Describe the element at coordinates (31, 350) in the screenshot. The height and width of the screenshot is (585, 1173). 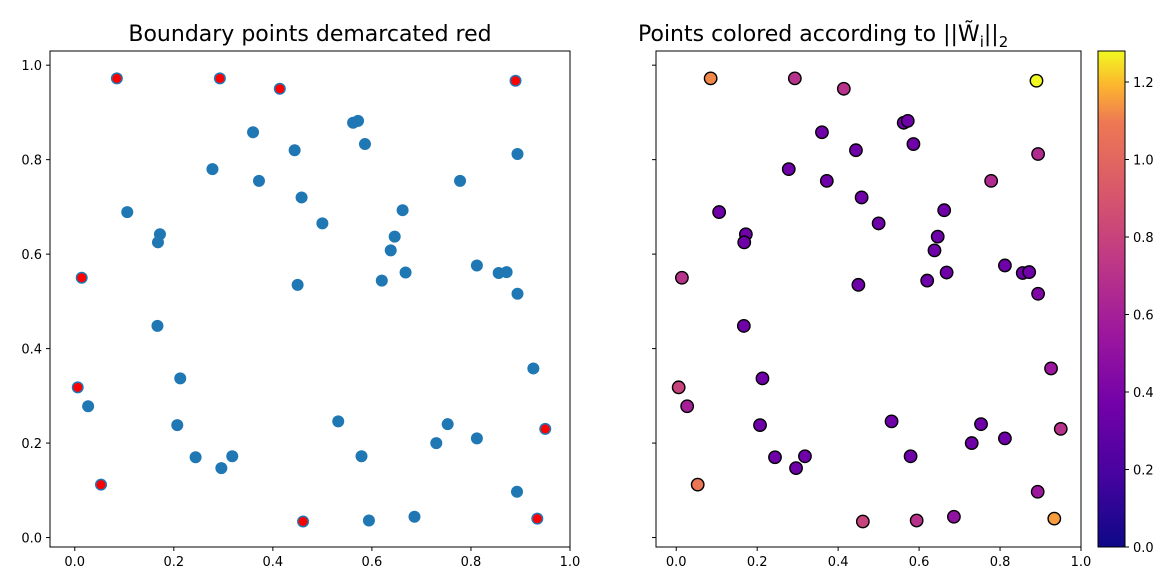
I see `left-y-tick-label: 0.4` at that location.